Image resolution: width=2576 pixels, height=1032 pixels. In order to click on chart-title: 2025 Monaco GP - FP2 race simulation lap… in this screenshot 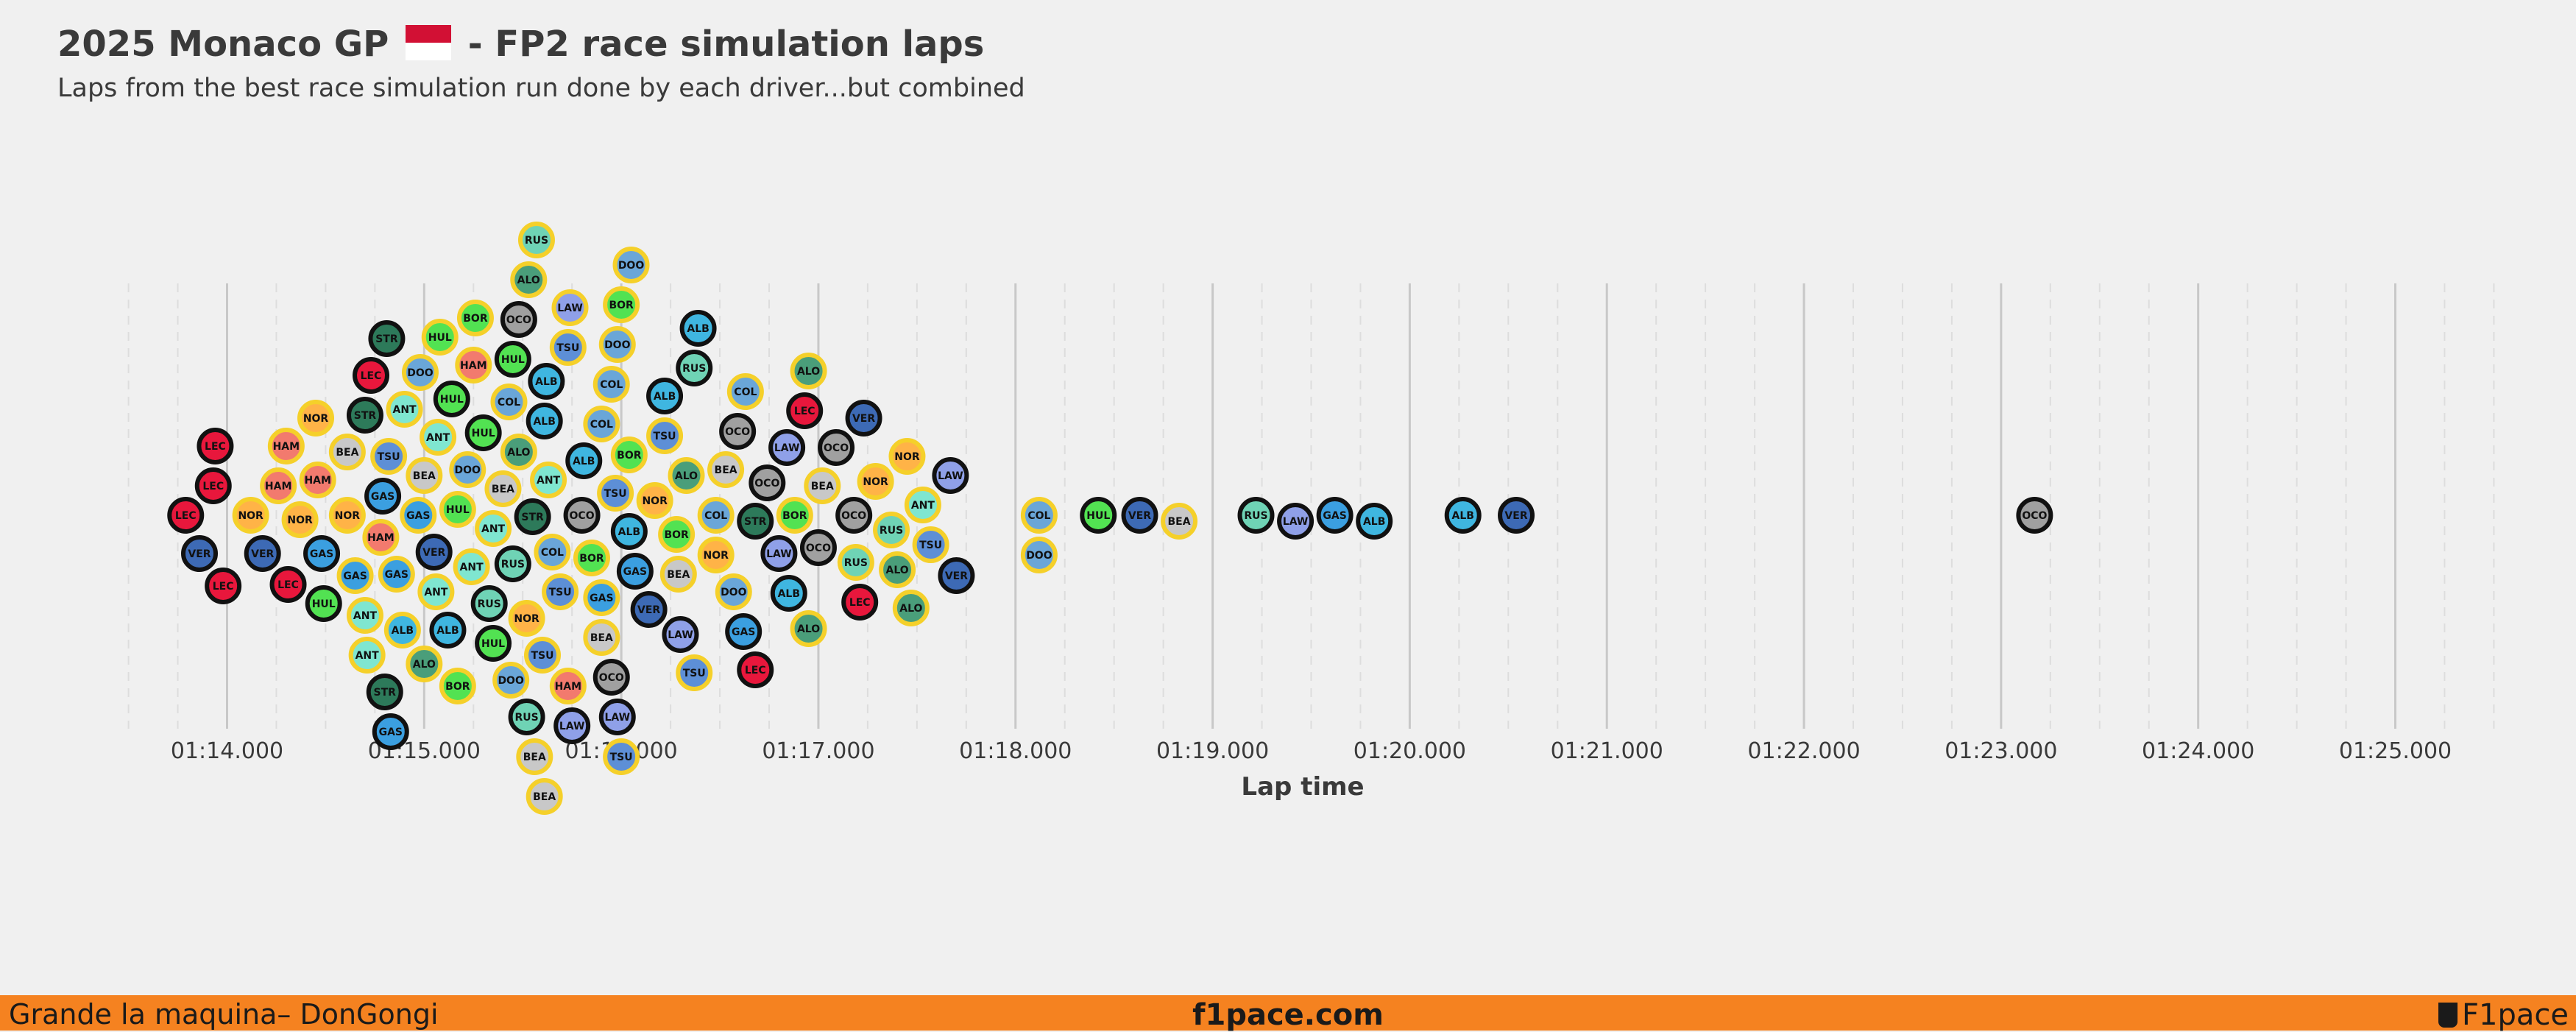, I will do `click(520, 44)`.